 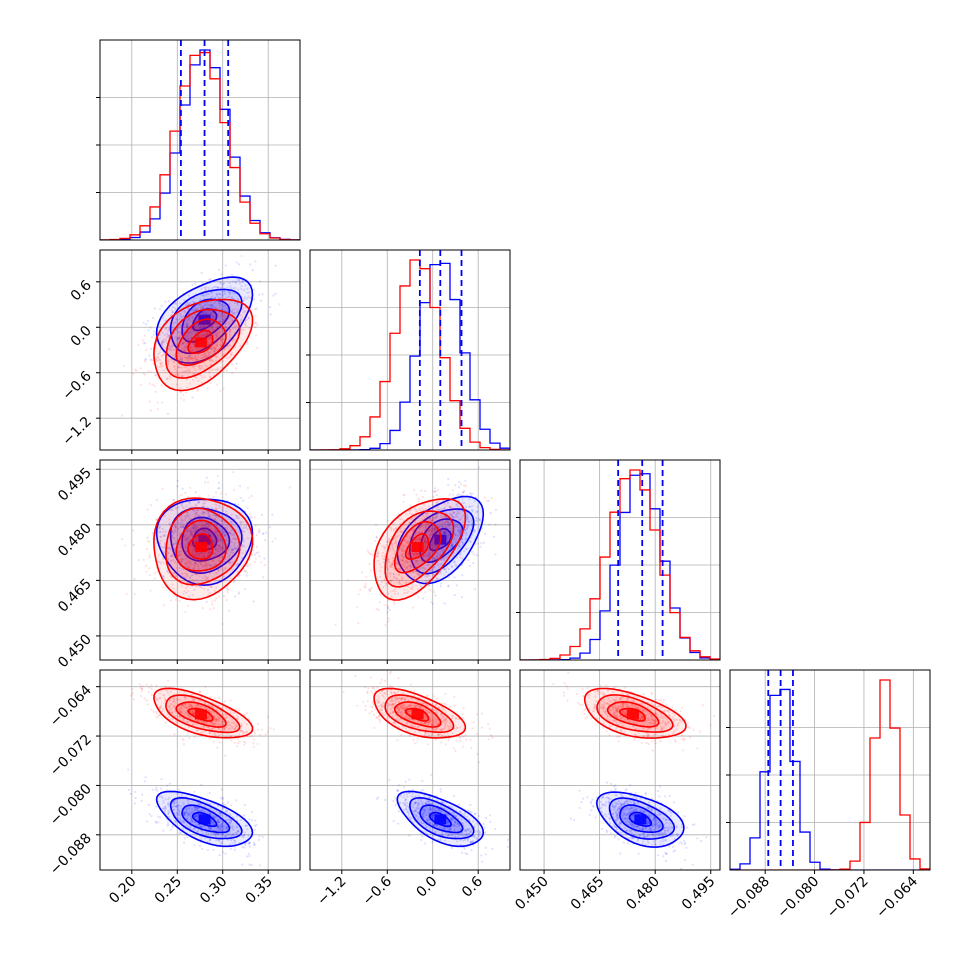 What do you see at coordinates (71, 805) in the screenshot?
I see `ytick-label: −0.080` at bounding box center [71, 805].